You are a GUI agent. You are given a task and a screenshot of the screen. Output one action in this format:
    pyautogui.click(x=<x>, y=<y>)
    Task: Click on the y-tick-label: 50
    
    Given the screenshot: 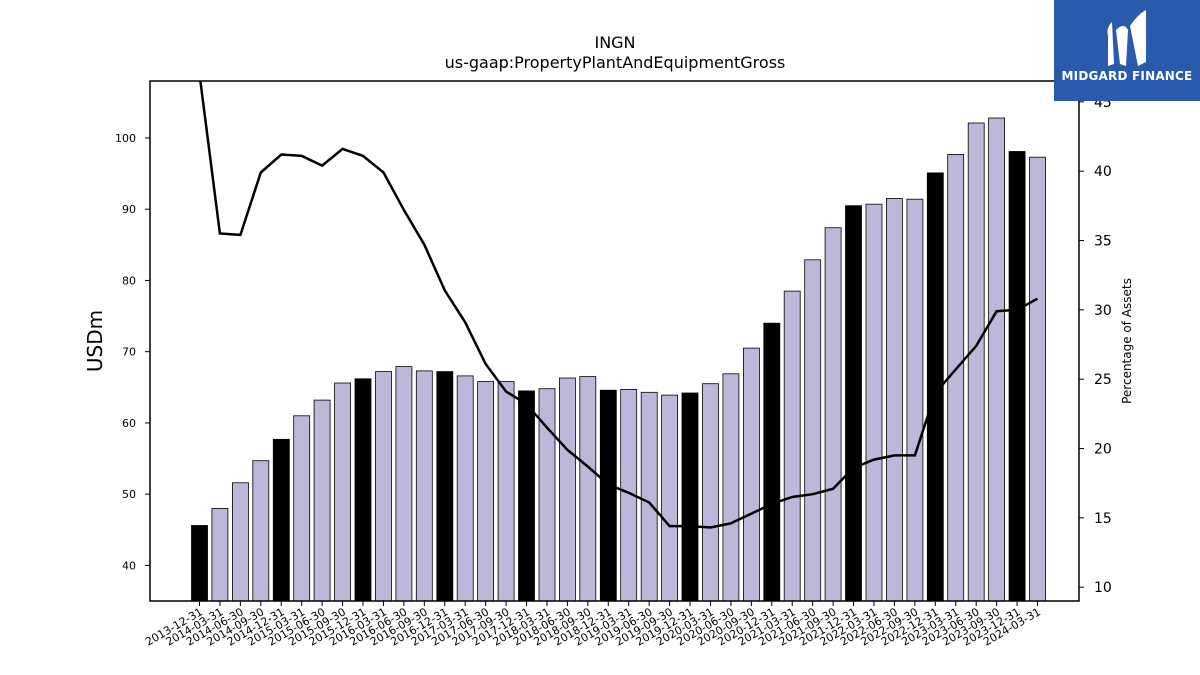 What is the action you would take?
    pyautogui.click(x=129, y=494)
    